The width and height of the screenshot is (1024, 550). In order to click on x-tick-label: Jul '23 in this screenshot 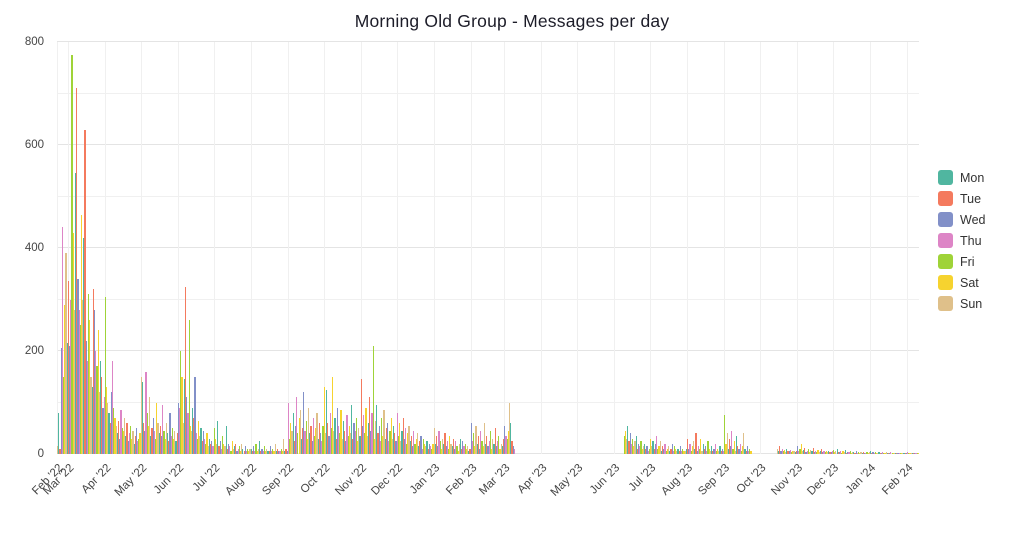, I will do `click(642, 478)`.